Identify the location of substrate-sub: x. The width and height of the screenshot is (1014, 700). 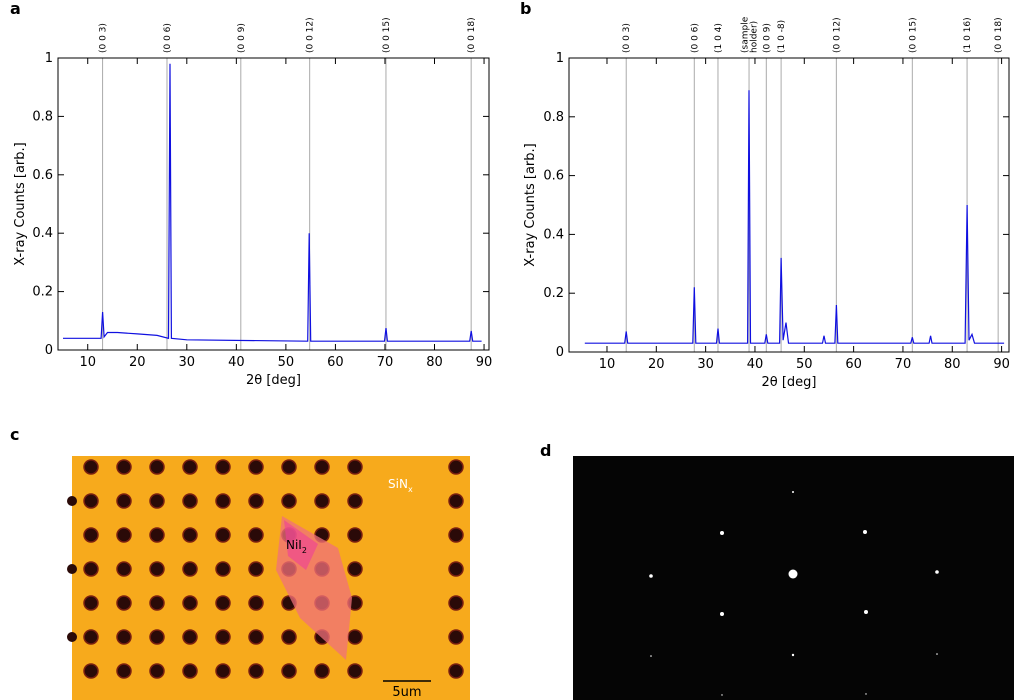
(410, 489).